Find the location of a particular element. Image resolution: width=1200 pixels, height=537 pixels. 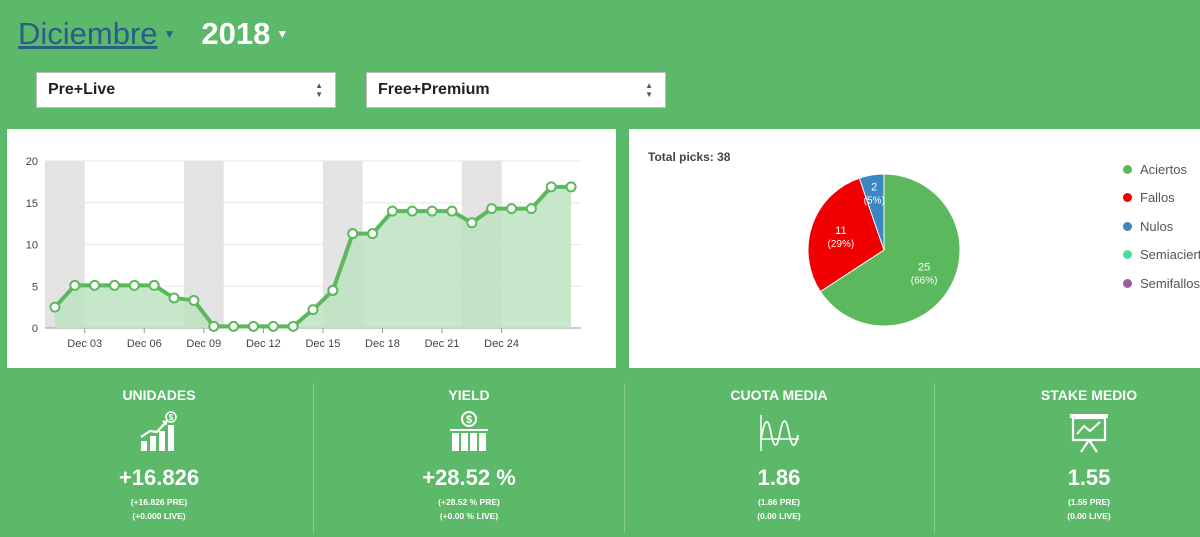

pie-slice-aciertos is located at coordinates (890, 250).